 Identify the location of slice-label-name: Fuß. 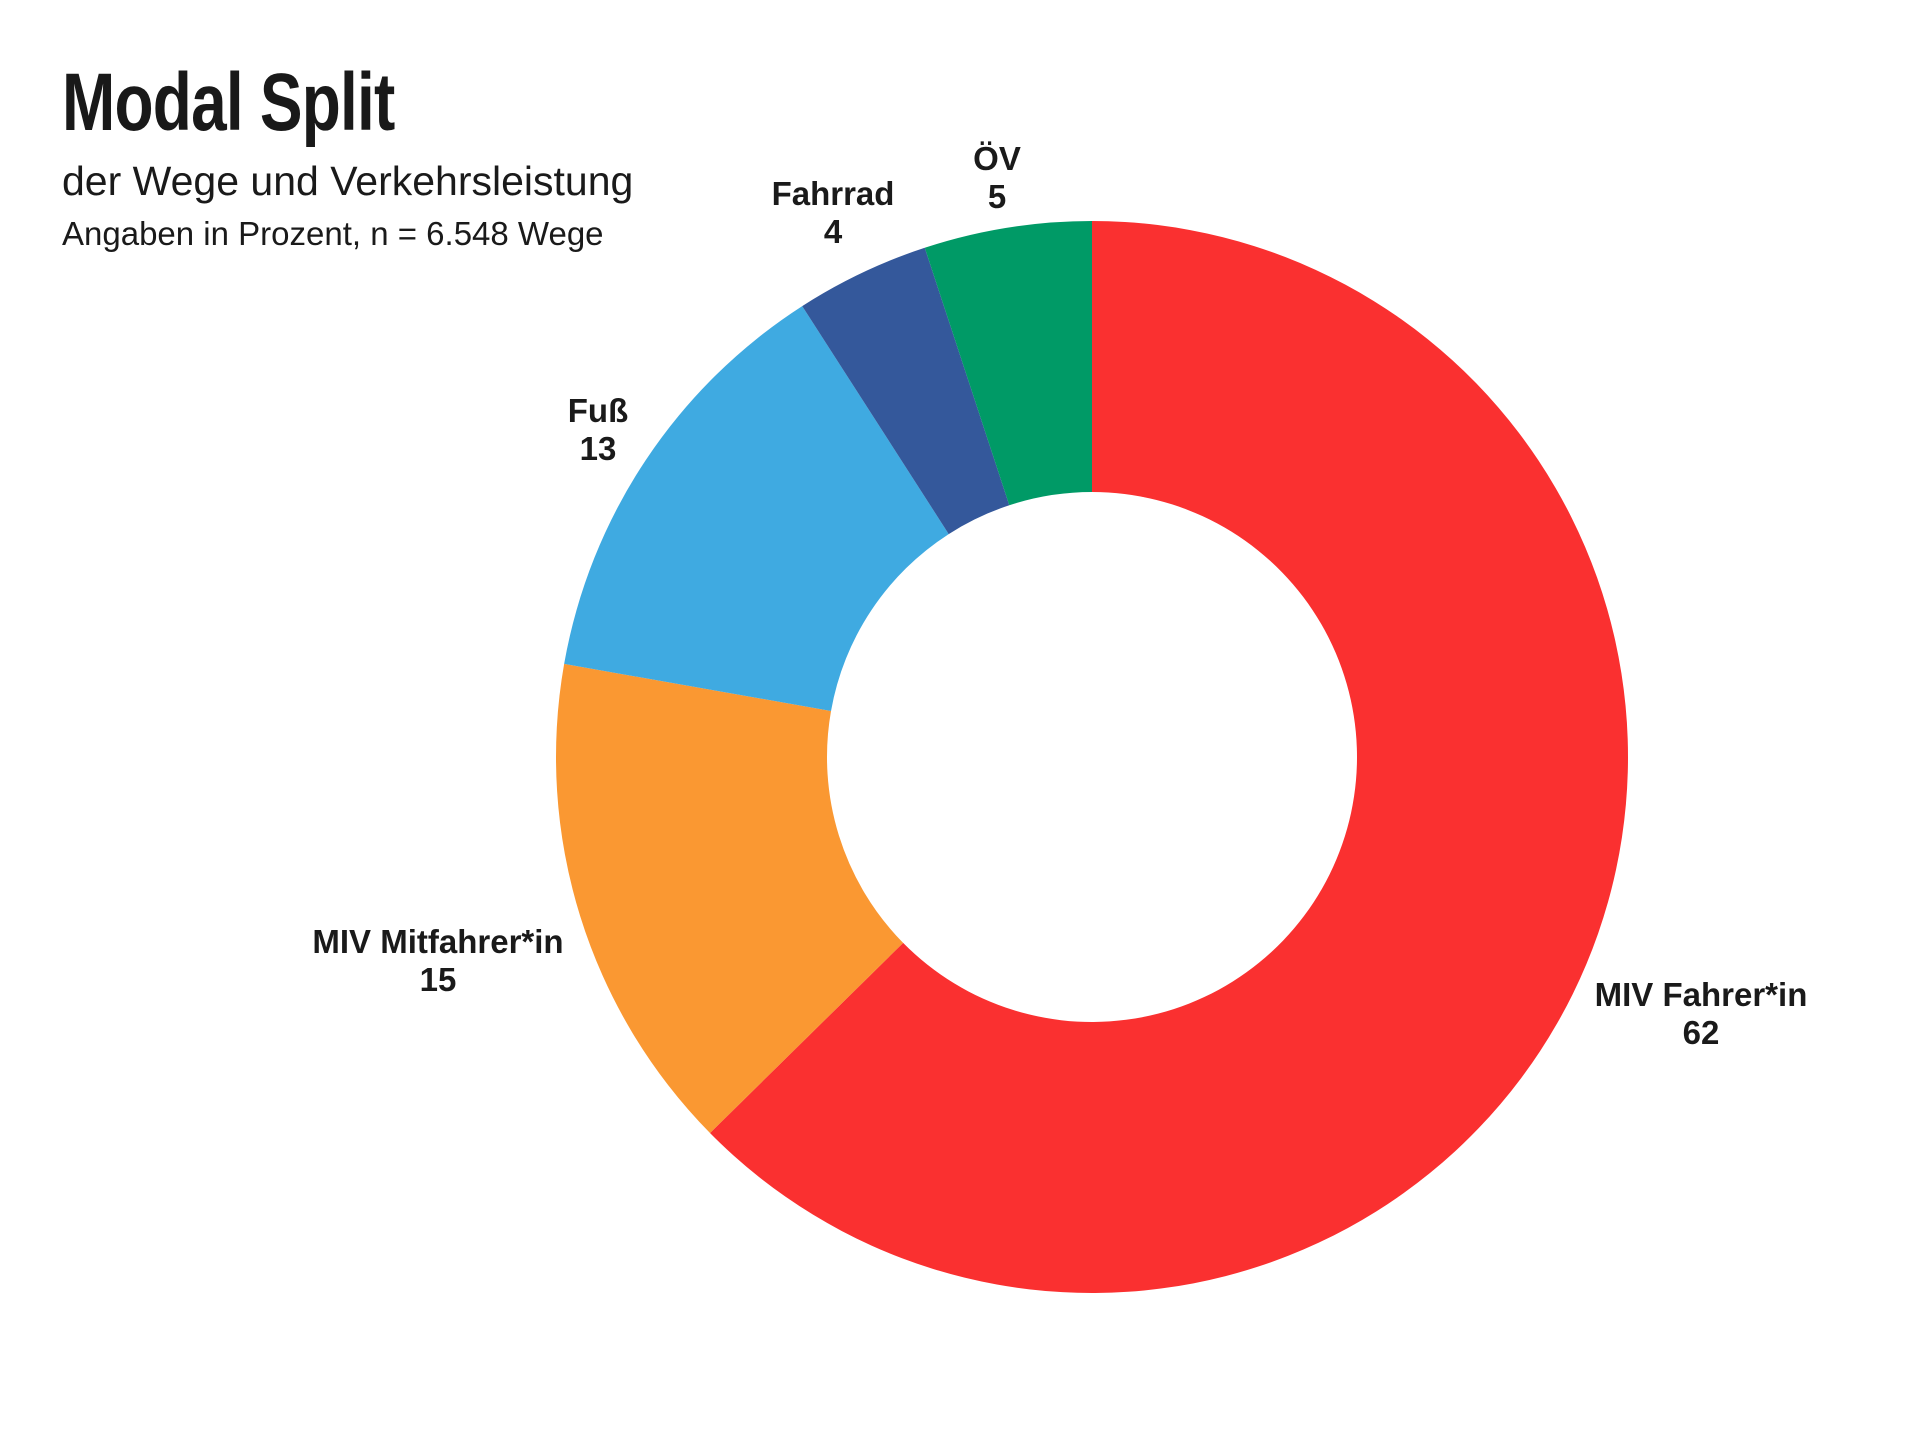
(598, 410).